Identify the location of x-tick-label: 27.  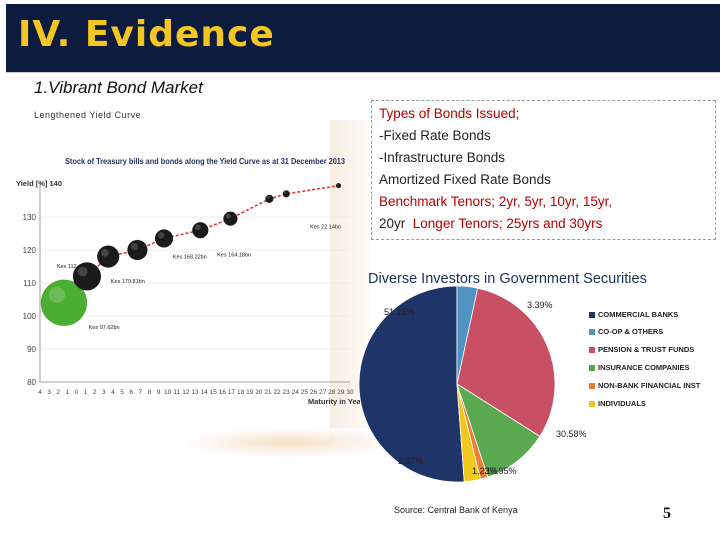
(323, 392).